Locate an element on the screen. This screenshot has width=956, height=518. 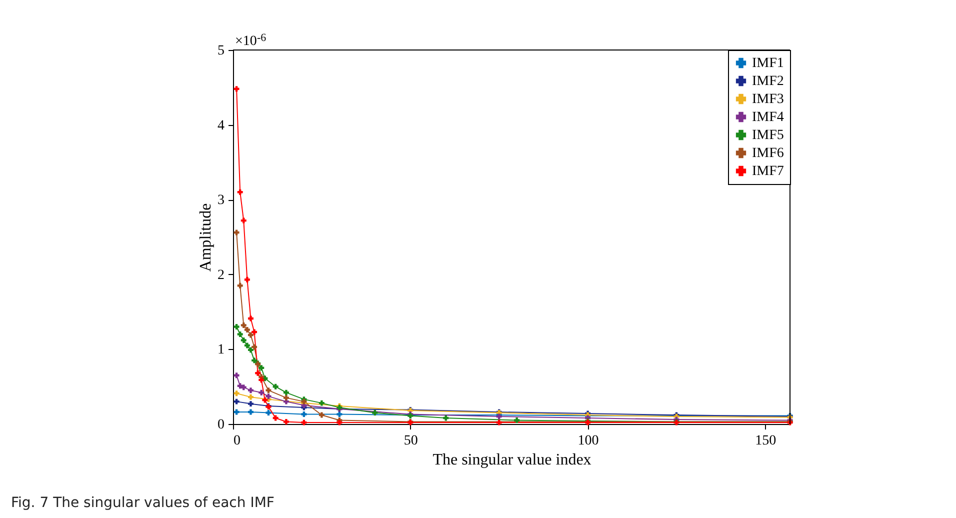
x-tick-label: 100 is located at coordinates (588, 441).